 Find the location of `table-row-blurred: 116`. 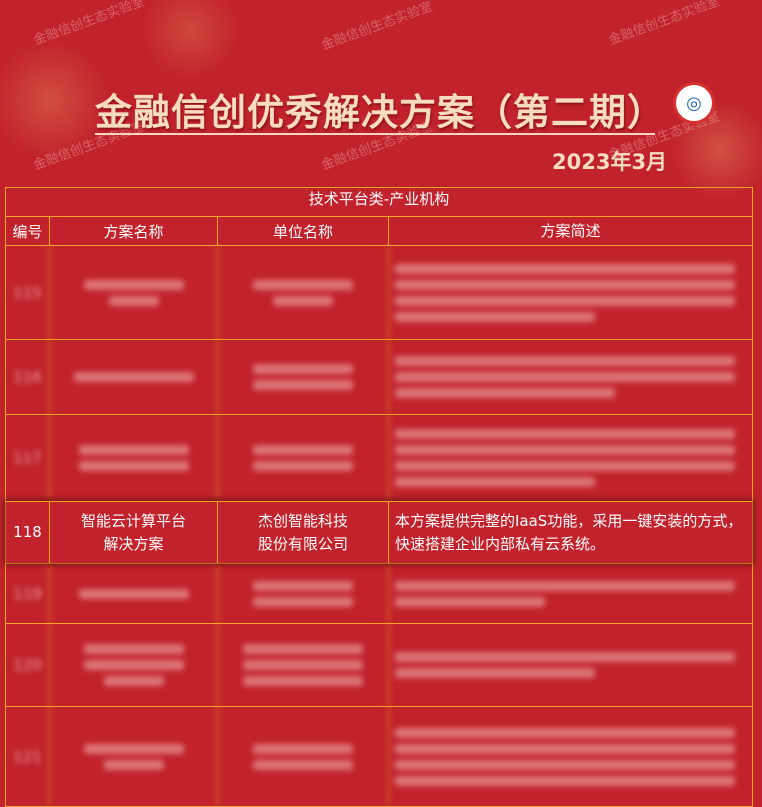

table-row-blurred: 116 is located at coordinates (379, 376).